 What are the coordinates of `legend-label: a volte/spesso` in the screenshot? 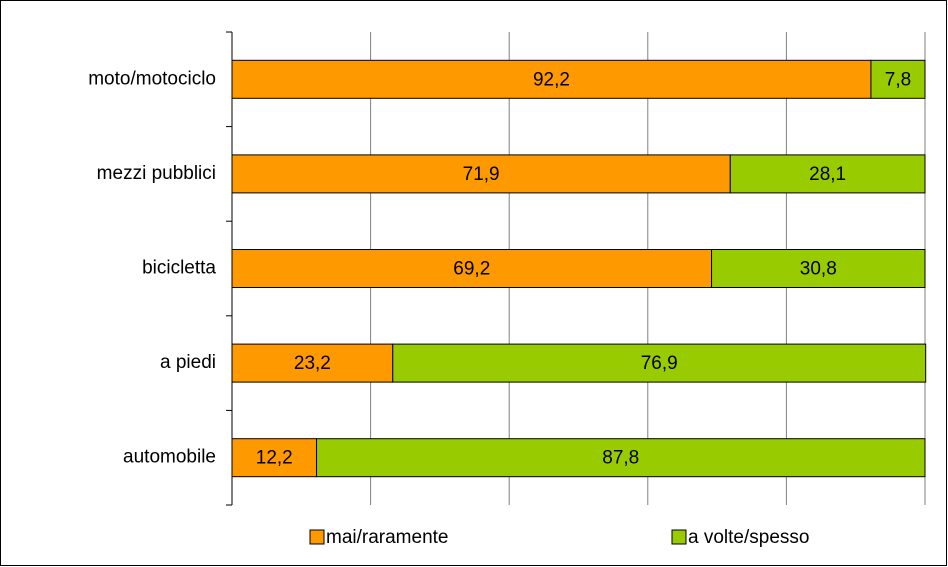 It's located at (748, 537).